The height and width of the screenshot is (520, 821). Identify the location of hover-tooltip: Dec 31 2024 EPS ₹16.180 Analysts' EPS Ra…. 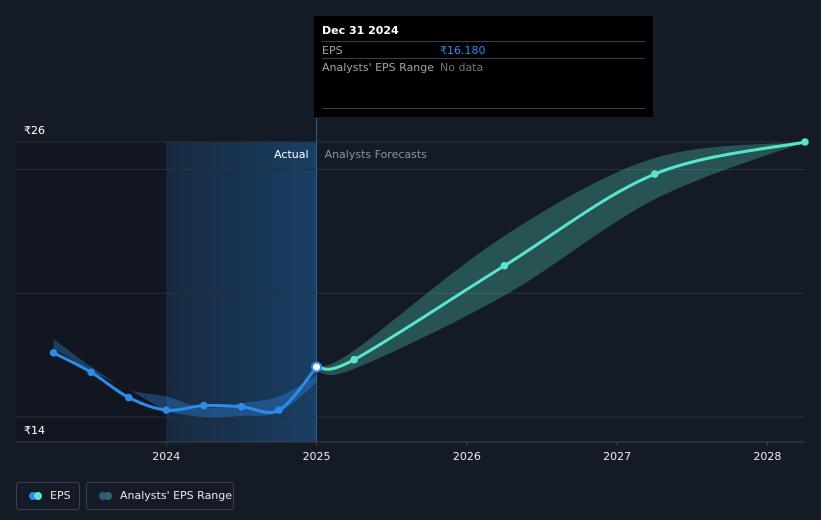
(483, 66).